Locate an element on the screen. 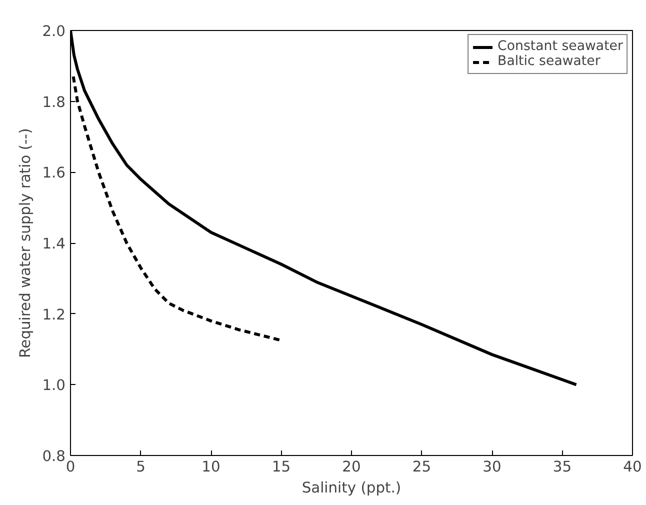 This screenshot has height=505, width=646. y-tick-label: 1.4 is located at coordinates (54, 244).